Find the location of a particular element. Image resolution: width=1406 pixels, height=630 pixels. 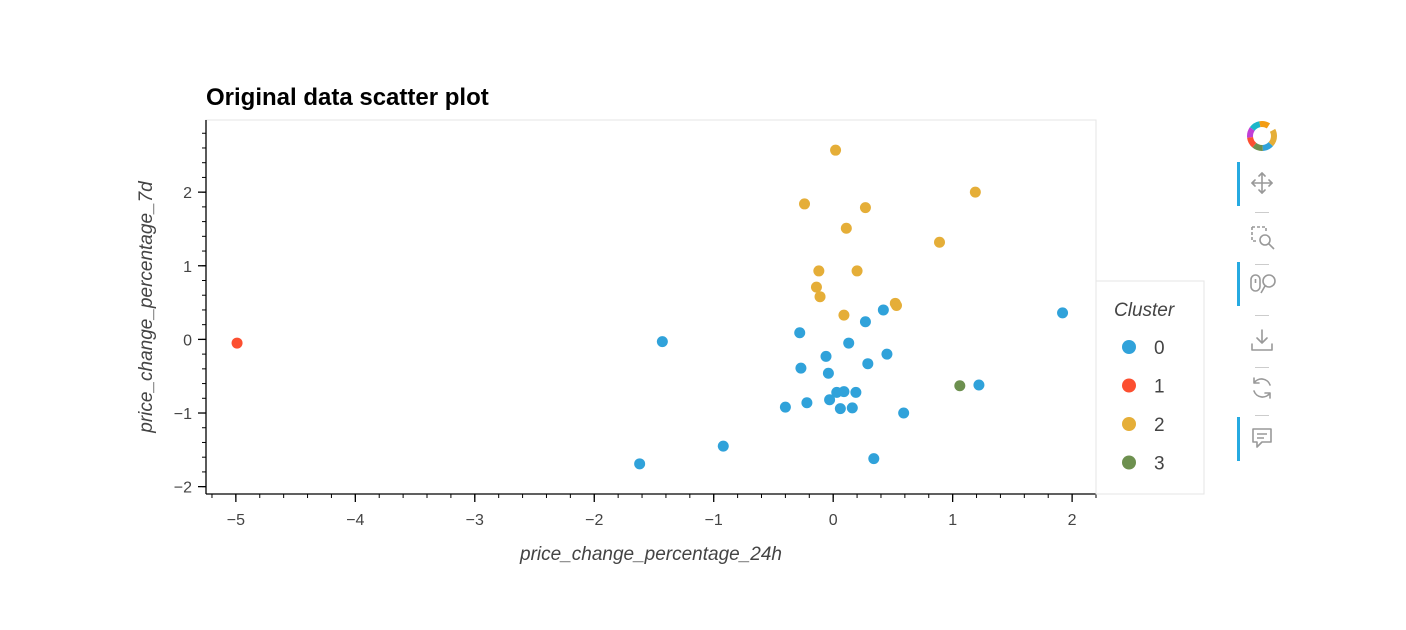

move-arrows-icon is located at coordinates (1262, 183).